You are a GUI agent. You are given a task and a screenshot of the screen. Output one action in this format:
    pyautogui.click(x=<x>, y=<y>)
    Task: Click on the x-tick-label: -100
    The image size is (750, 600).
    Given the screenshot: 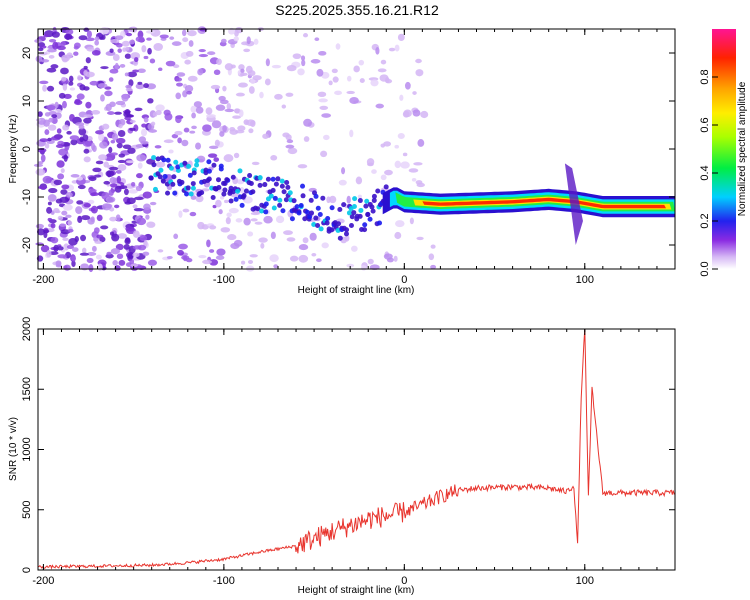 What is the action you would take?
    pyautogui.click(x=224, y=581)
    